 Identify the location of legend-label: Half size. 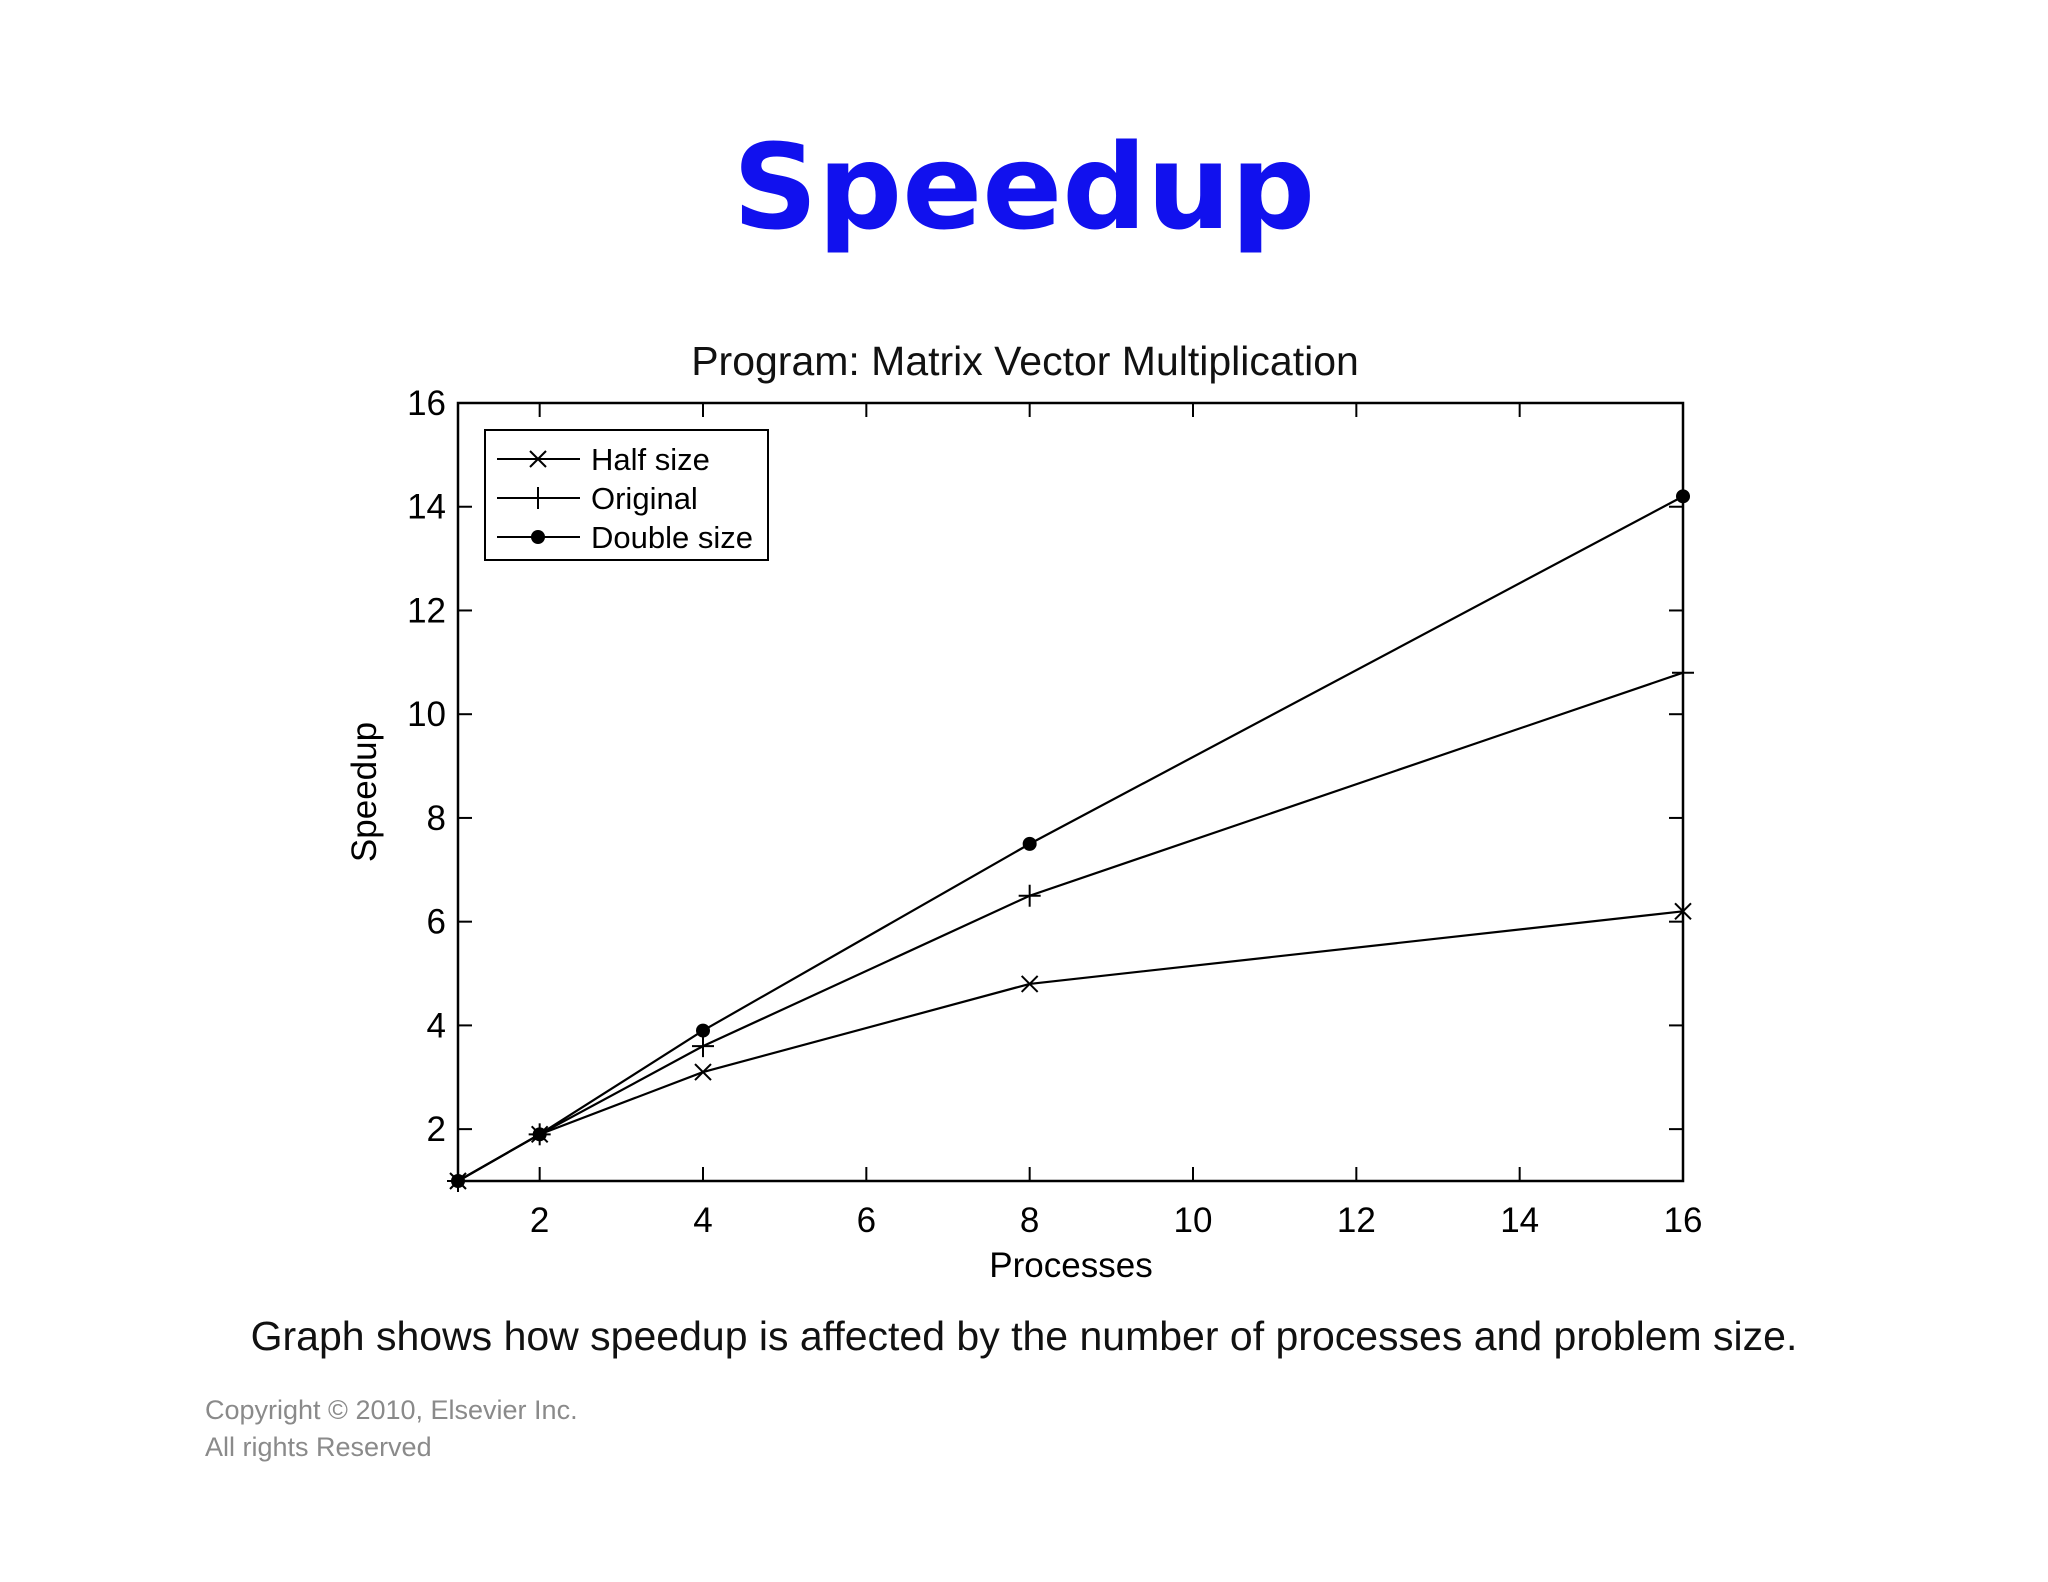
(650, 459).